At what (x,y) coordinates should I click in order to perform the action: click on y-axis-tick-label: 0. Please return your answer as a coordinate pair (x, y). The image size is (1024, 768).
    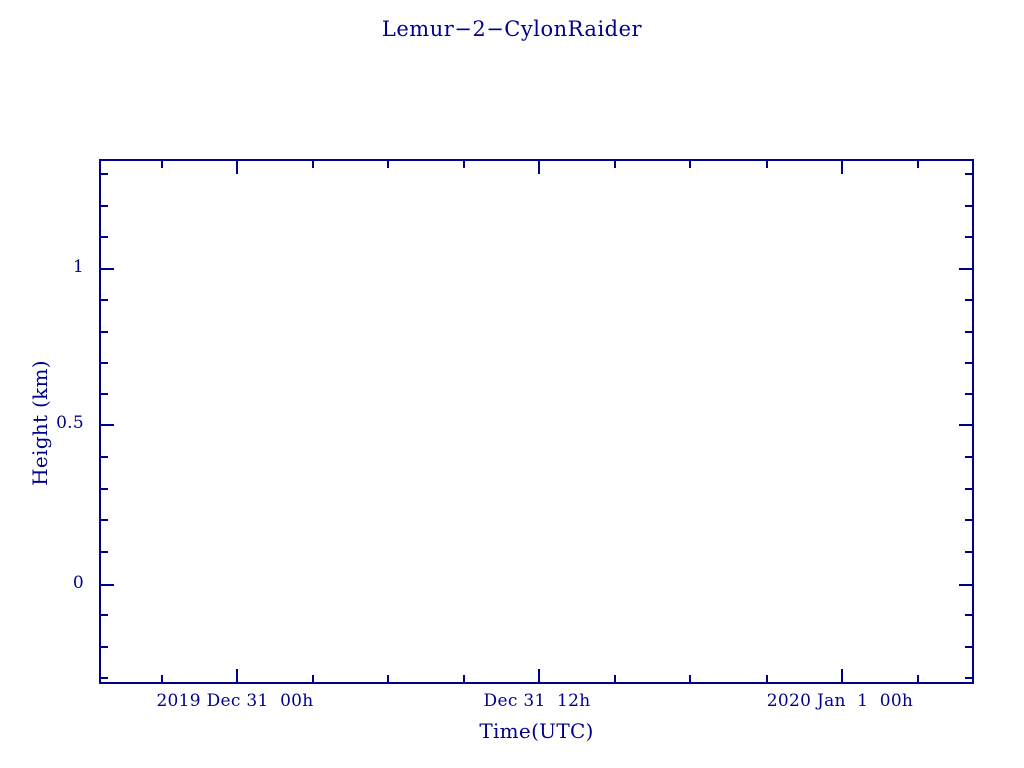
    Looking at the image, I should click on (78, 583).